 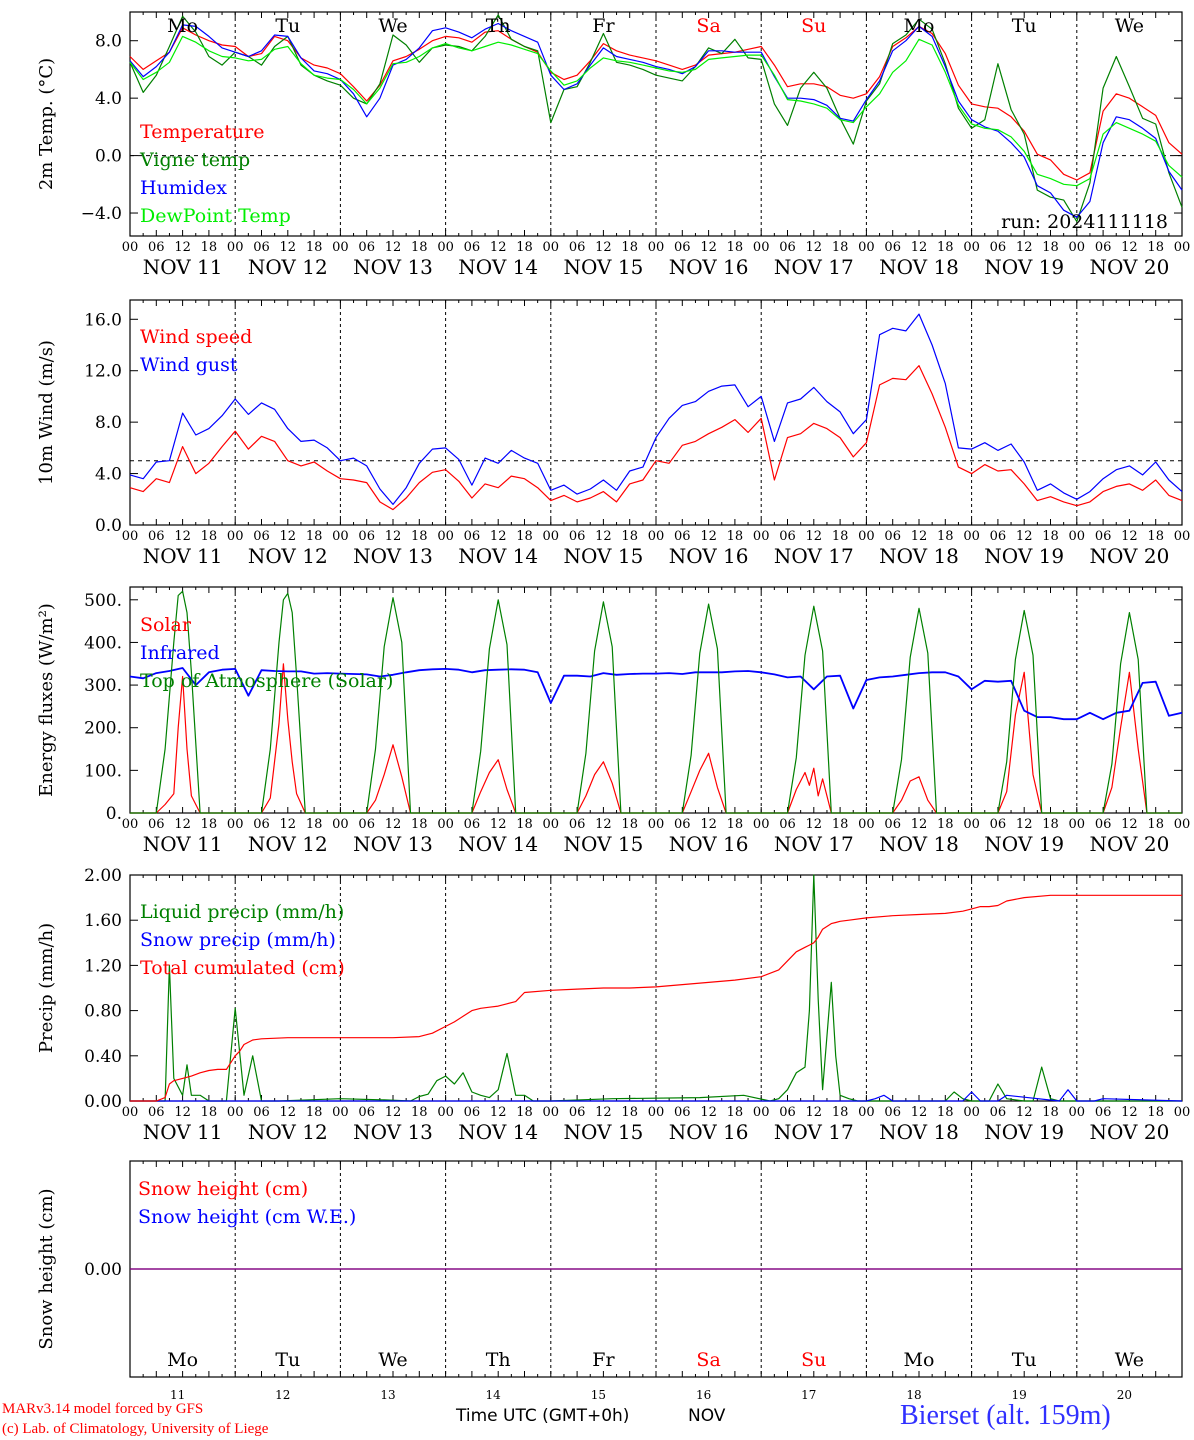 What do you see at coordinates (183, 267) in the screenshot?
I see `date-label: NOV 11` at bounding box center [183, 267].